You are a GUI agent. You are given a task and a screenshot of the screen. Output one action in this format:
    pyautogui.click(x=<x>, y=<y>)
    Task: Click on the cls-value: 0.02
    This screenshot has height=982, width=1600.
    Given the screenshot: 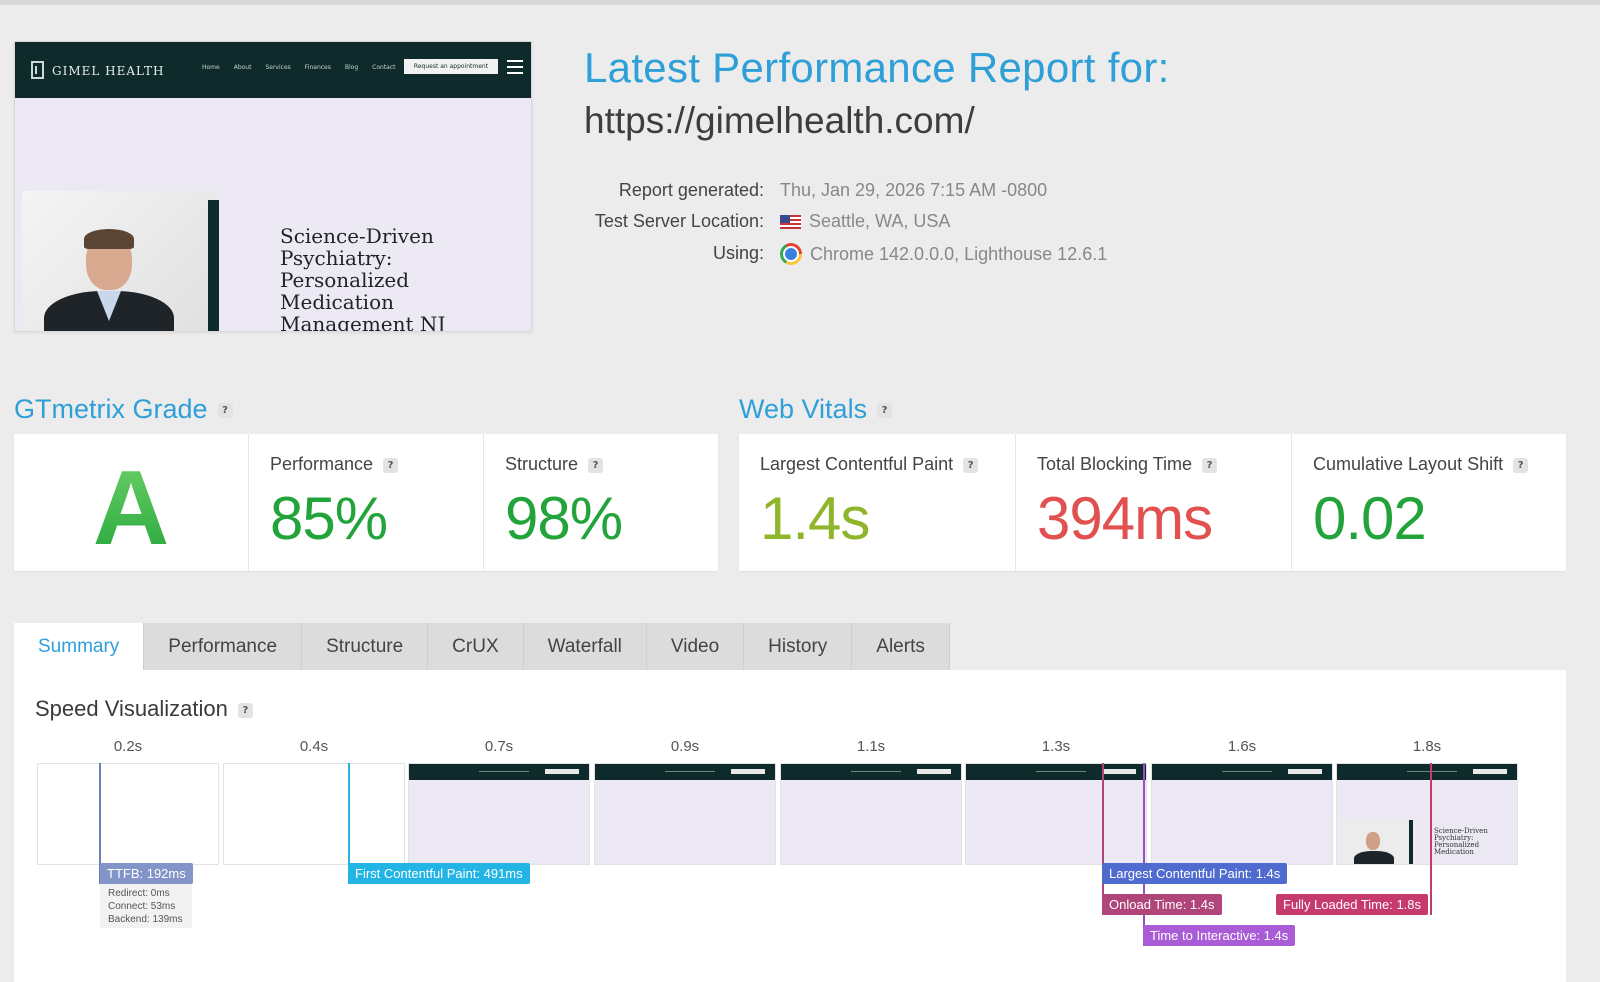 What is the action you would take?
    pyautogui.click(x=1370, y=518)
    